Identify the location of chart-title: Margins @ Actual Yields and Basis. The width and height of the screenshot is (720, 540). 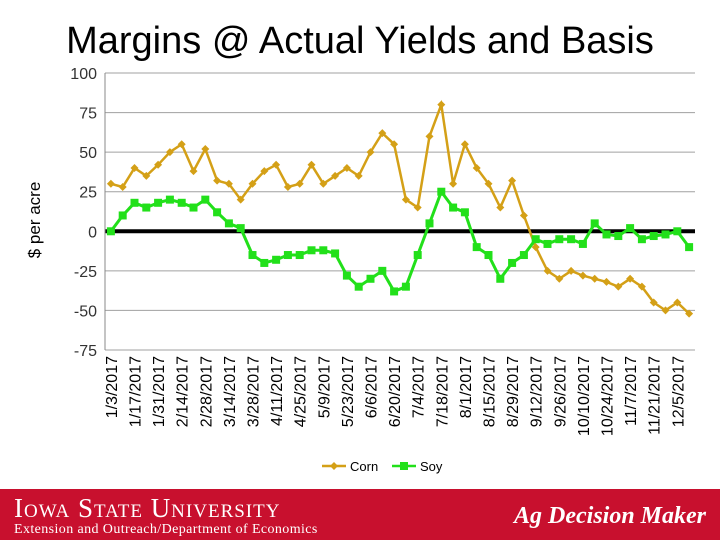
(360, 41).